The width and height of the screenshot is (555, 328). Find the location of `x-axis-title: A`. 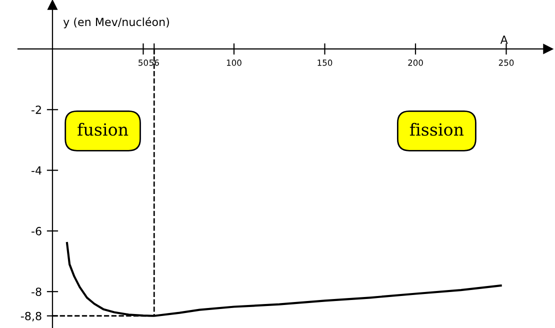

x-axis-title: A is located at coordinates (504, 40).